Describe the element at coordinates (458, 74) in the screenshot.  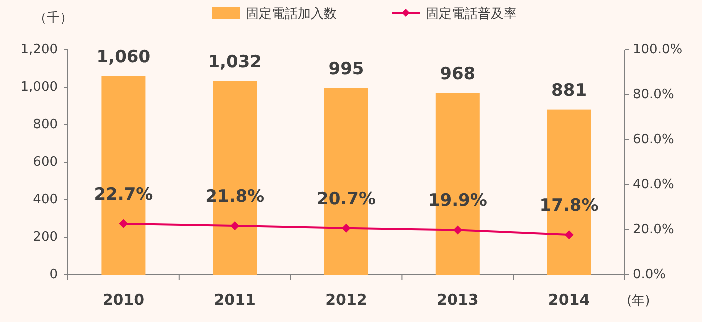
I see `data-label: 968` at that location.